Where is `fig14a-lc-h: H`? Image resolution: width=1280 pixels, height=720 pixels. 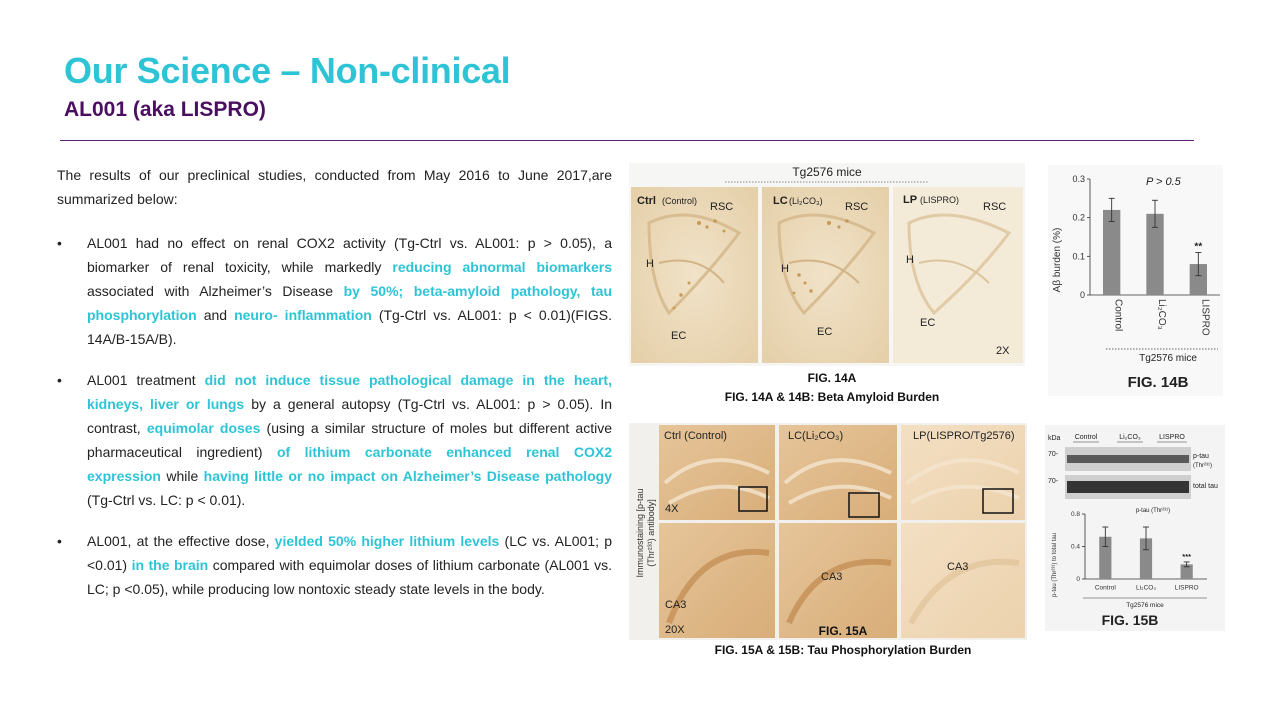
fig14a-lc-h: H is located at coordinates (785, 269).